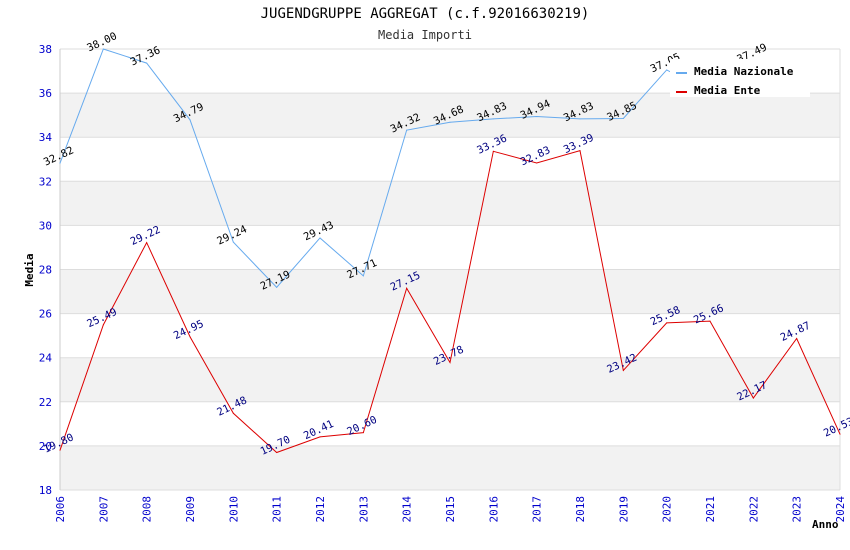 The image size is (850, 550). Describe the element at coordinates (45, 181) in the screenshot. I see `y-tick-label: 32` at that location.